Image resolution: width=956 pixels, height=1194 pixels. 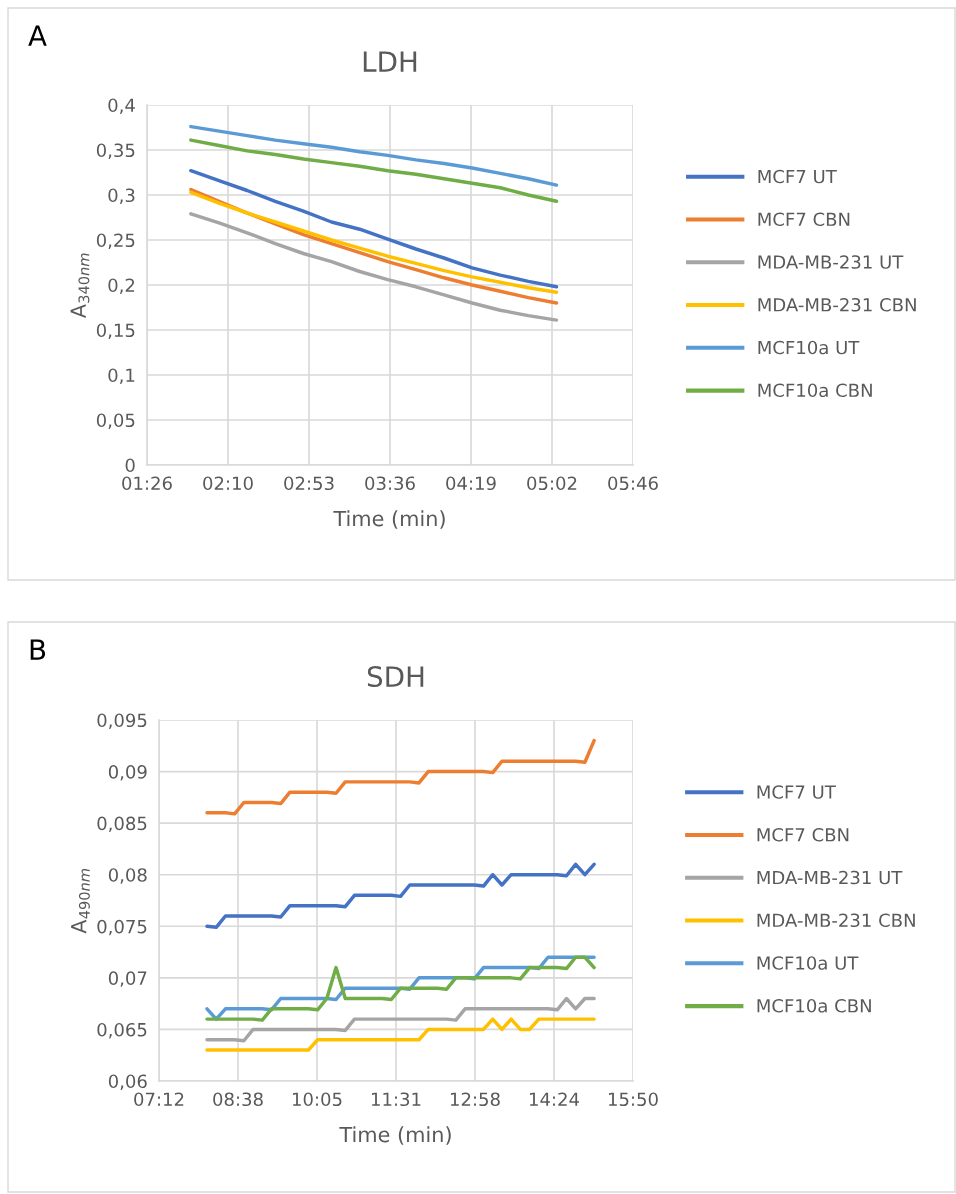 I want to click on y-tick-label: 0,35, so click(x=115, y=151).